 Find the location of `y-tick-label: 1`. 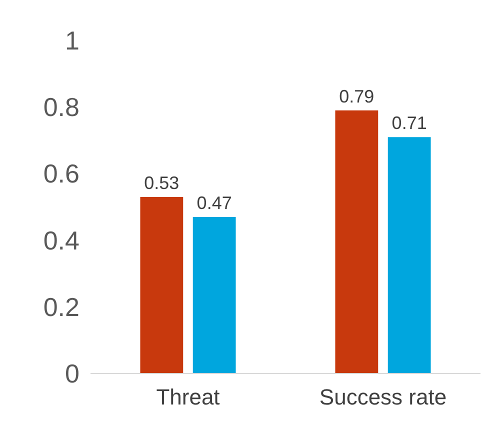

y-tick-label: 1 is located at coordinates (72, 41).